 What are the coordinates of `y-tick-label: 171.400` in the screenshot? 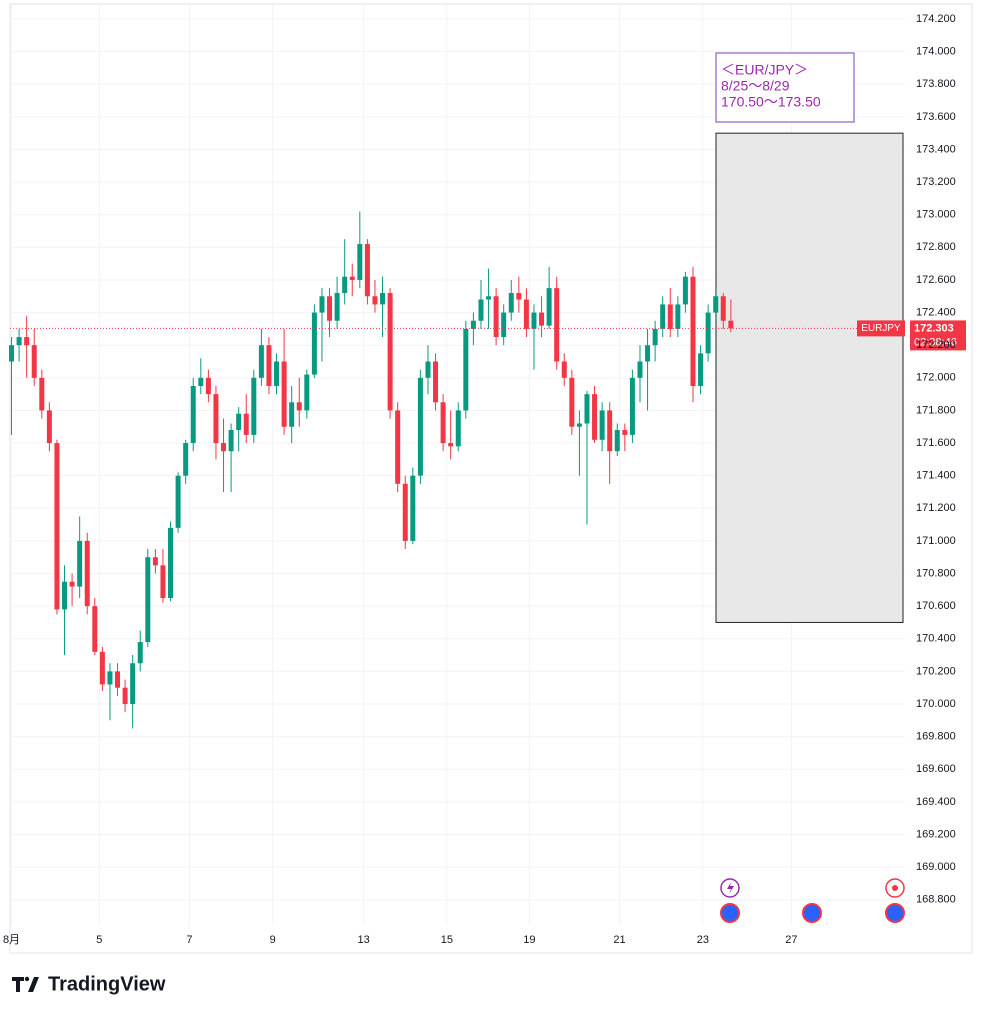 It's located at (936, 476).